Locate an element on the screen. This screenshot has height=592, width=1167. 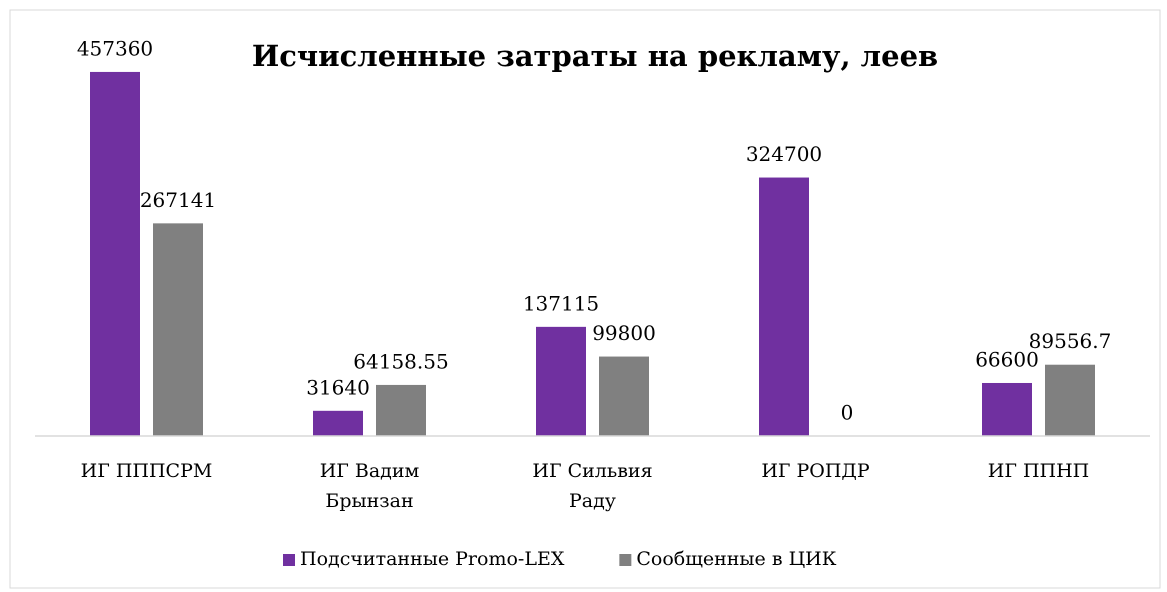
data-label: 0 is located at coordinates (847, 413).